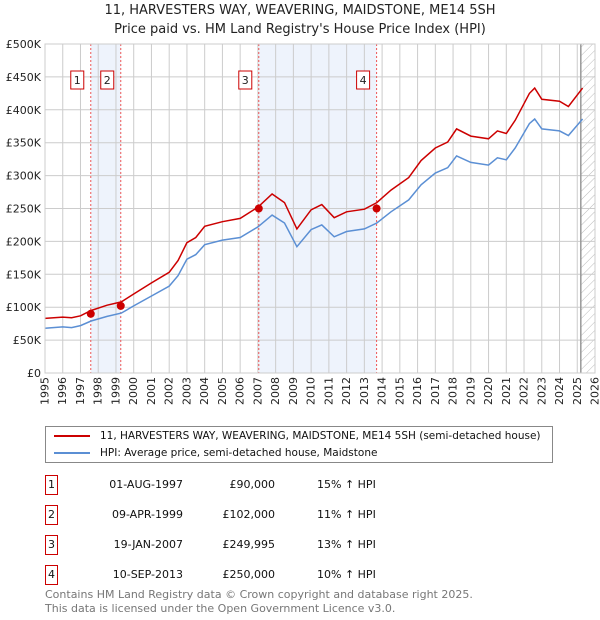 The image size is (600, 620). Describe the element at coordinates (311, 391) in the screenshot. I see `x-tick-label: 2010` at that location.